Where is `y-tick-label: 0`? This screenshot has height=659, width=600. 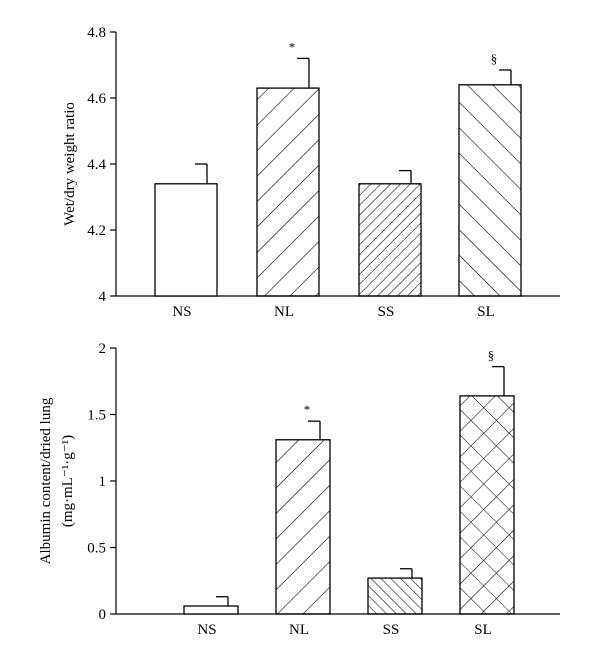
y-tick-label: 0 is located at coordinates (103, 615).